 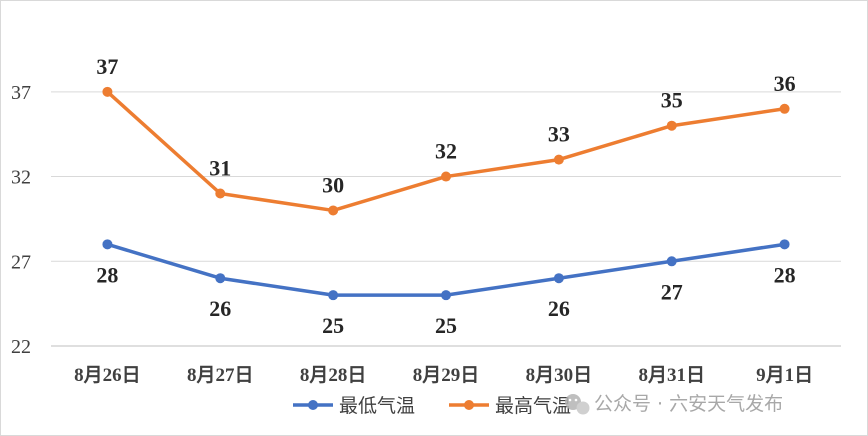 What do you see at coordinates (21, 347) in the screenshot?
I see `y-tick-label: 22` at bounding box center [21, 347].